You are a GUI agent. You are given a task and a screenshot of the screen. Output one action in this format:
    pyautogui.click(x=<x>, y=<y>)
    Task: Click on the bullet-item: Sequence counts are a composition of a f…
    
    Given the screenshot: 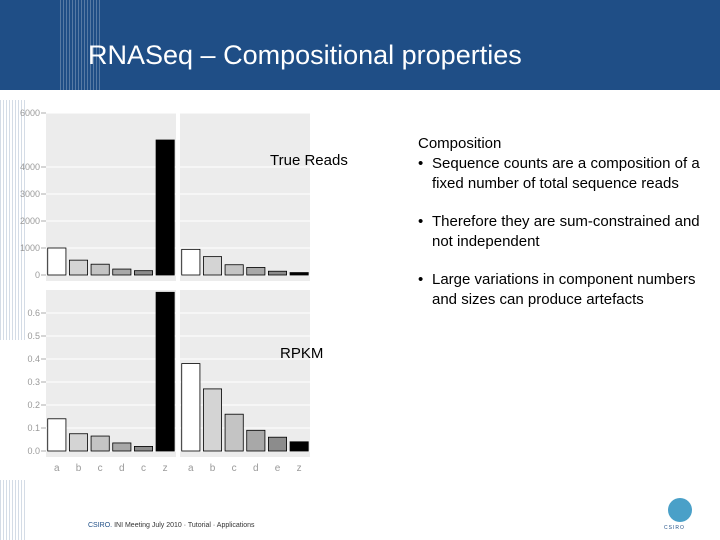 What is the action you would take?
    pyautogui.click(x=559, y=174)
    